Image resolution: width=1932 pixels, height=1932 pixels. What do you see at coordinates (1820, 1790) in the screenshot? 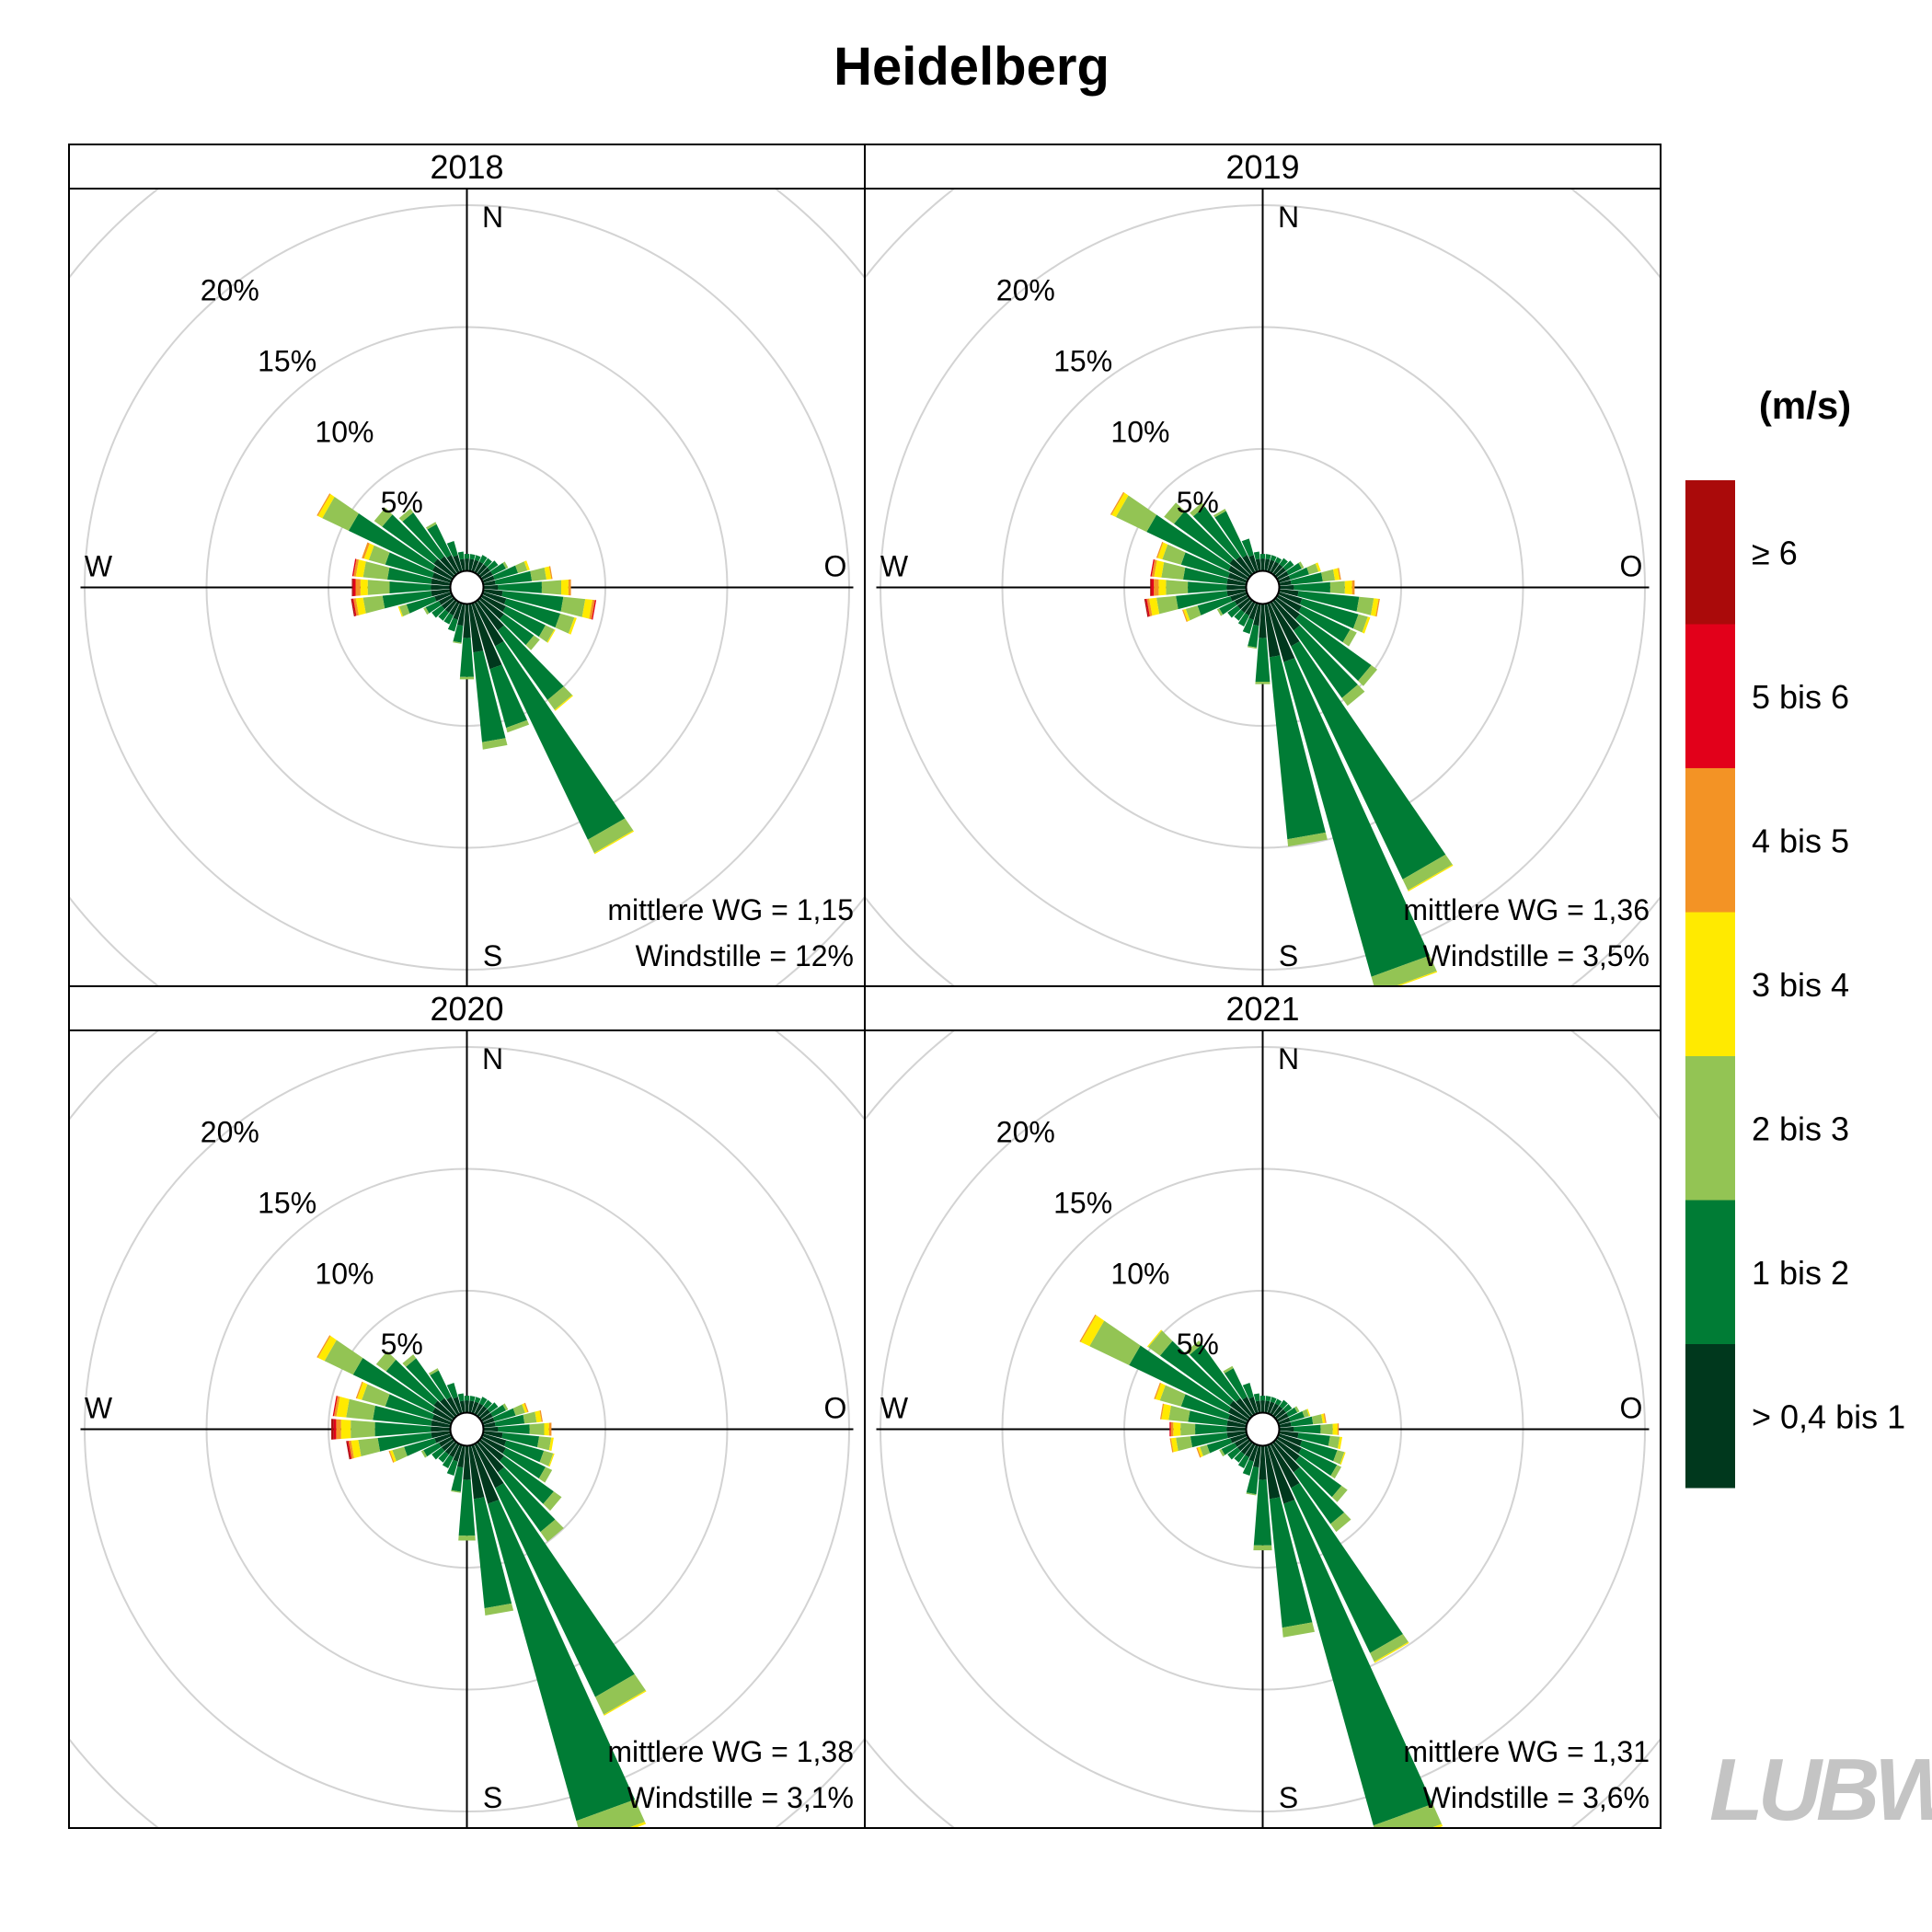
I see `lubw-logo-text: LUBW` at bounding box center [1820, 1790].